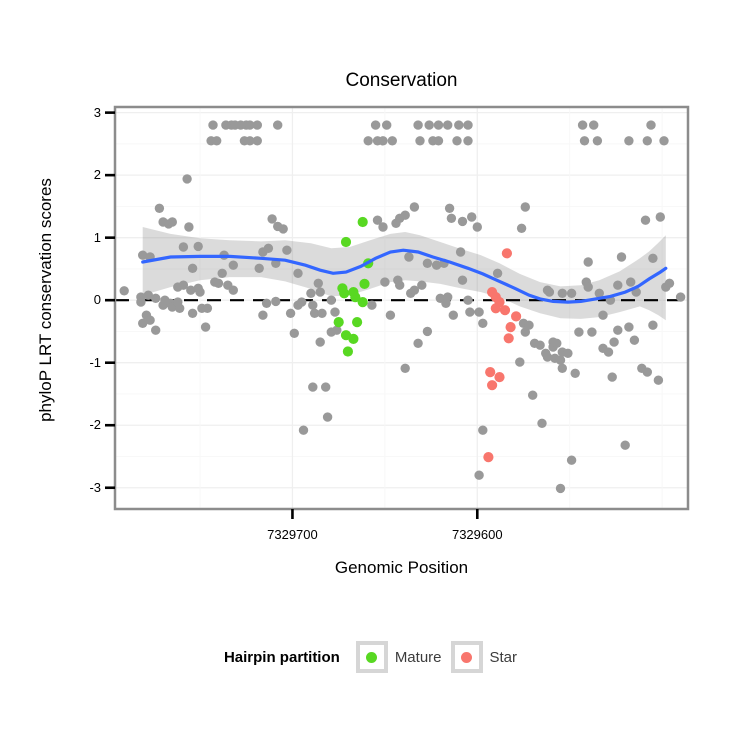 This screenshot has height=750, width=750. What do you see at coordinates (503, 657) in the screenshot?
I see `legend-label-star: Star` at bounding box center [503, 657].